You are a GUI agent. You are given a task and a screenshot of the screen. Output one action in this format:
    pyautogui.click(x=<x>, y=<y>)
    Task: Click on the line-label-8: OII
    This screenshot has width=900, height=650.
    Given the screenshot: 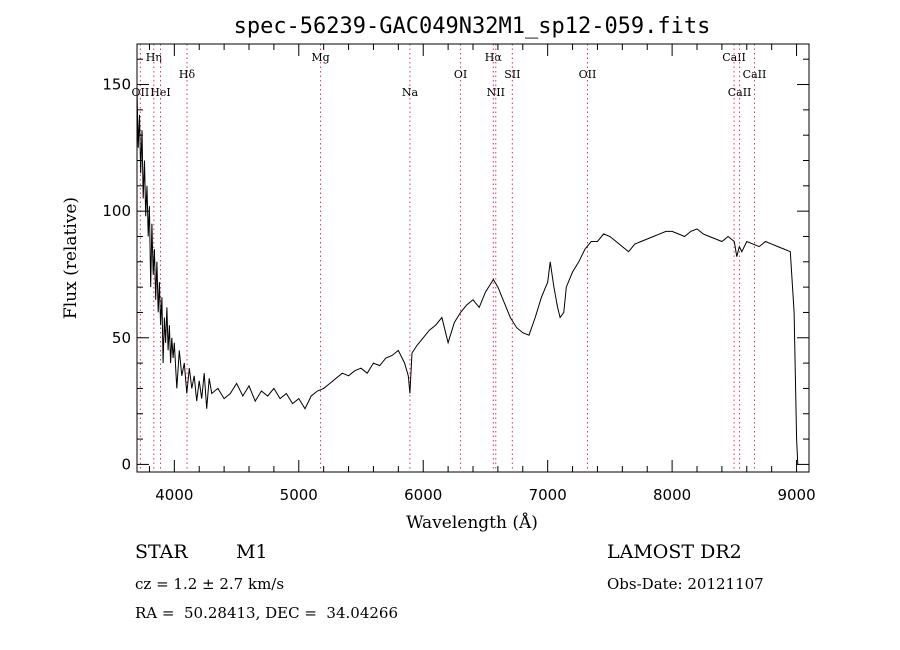 What is the action you would take?
    pyautogui.click(x=588, y=74)
    